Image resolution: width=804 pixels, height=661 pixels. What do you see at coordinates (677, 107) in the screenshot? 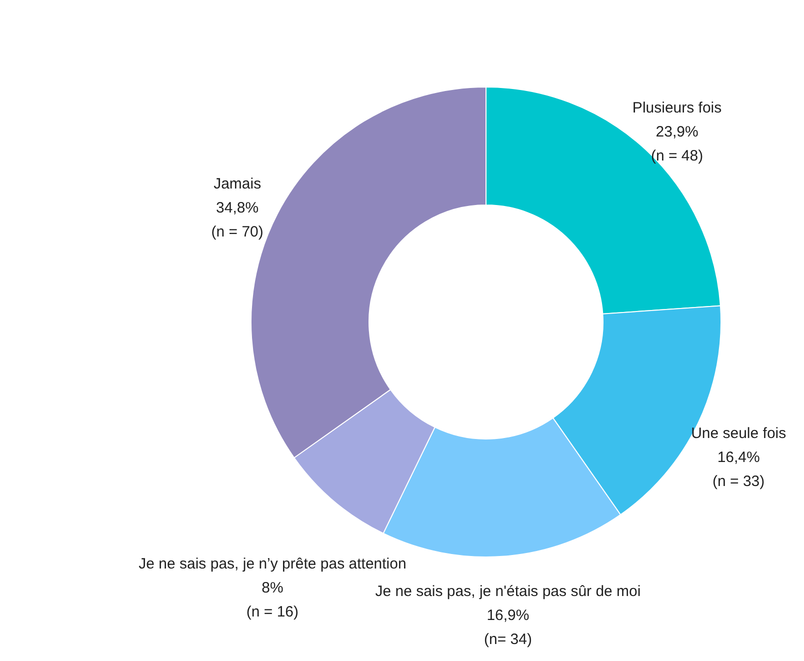
I see `slice-label: Plusieurs fois` at bounding box center [677, 107].